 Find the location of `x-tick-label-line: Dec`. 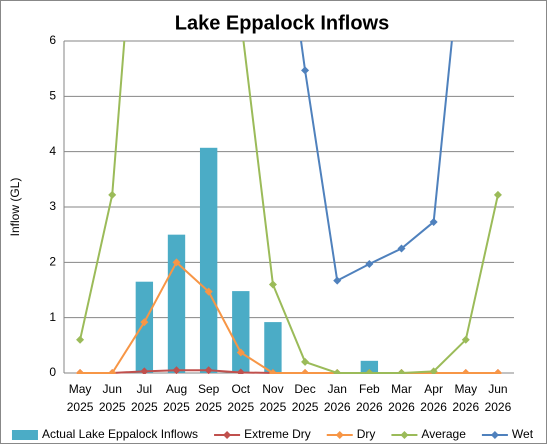

x-tick-label-line: Dec is located at coordinates (304, 389).